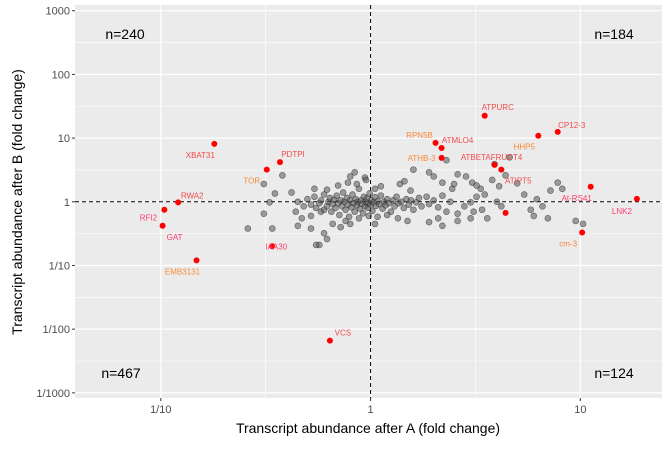 Image resolution: width=672 pixels, height=452 pixels. What do you see at coordinates (422, 158) in the screenshot?
I see `point-label: ATHB-3` at bounding box center [422, 158].